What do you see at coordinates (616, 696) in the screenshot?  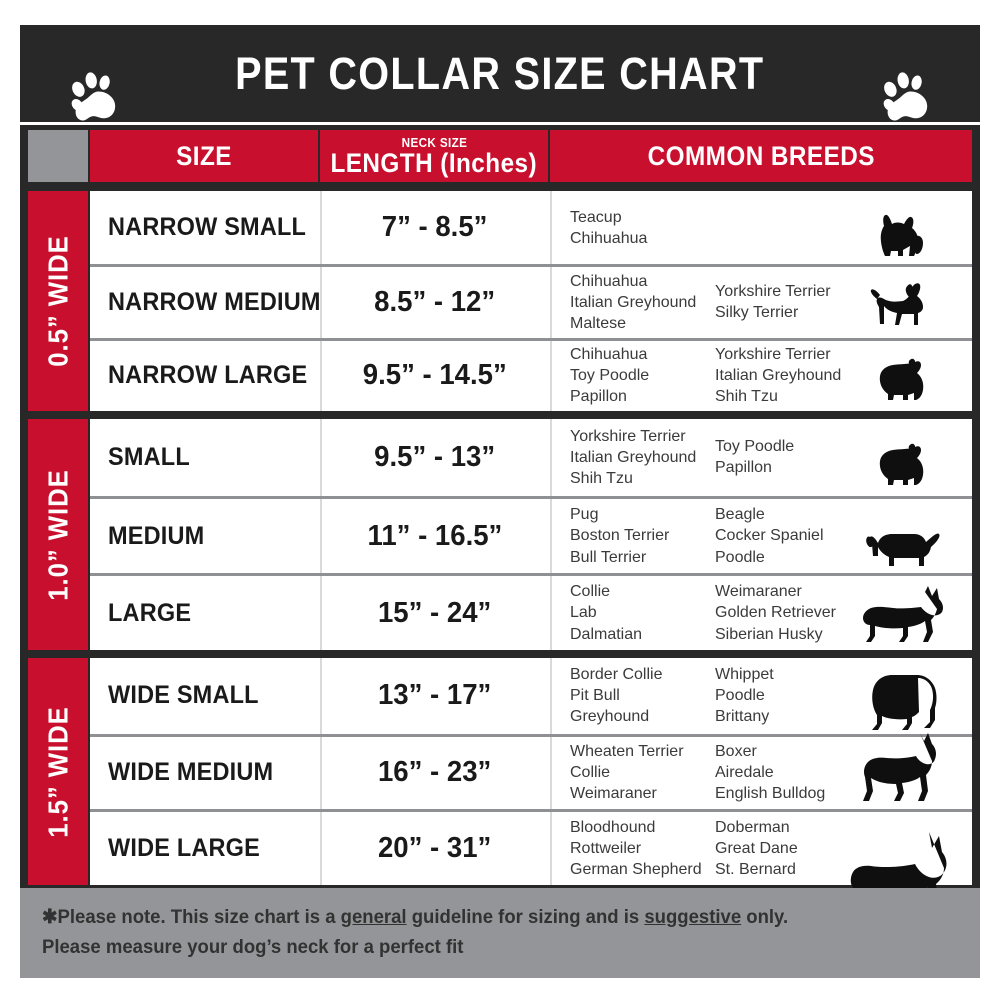 I see `breed-list-primary: Border Collie Pit Bull Greyhound` at bounding box center [616, 696].